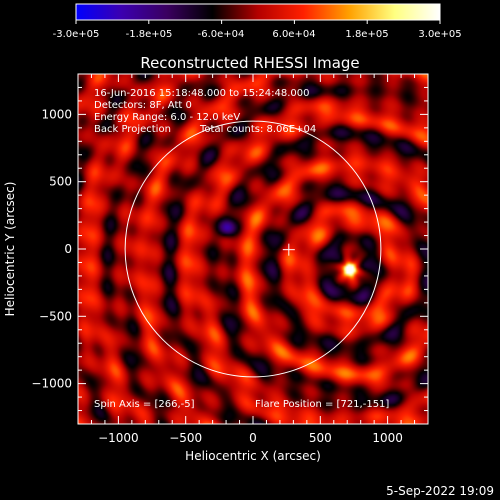 This screenshot has width=500, height=500. What do you see at coordinates (249, 63) in the screenshot?
I see `chart-title: Reconstructed RHESSI Image` at bounding box center [249, 63].